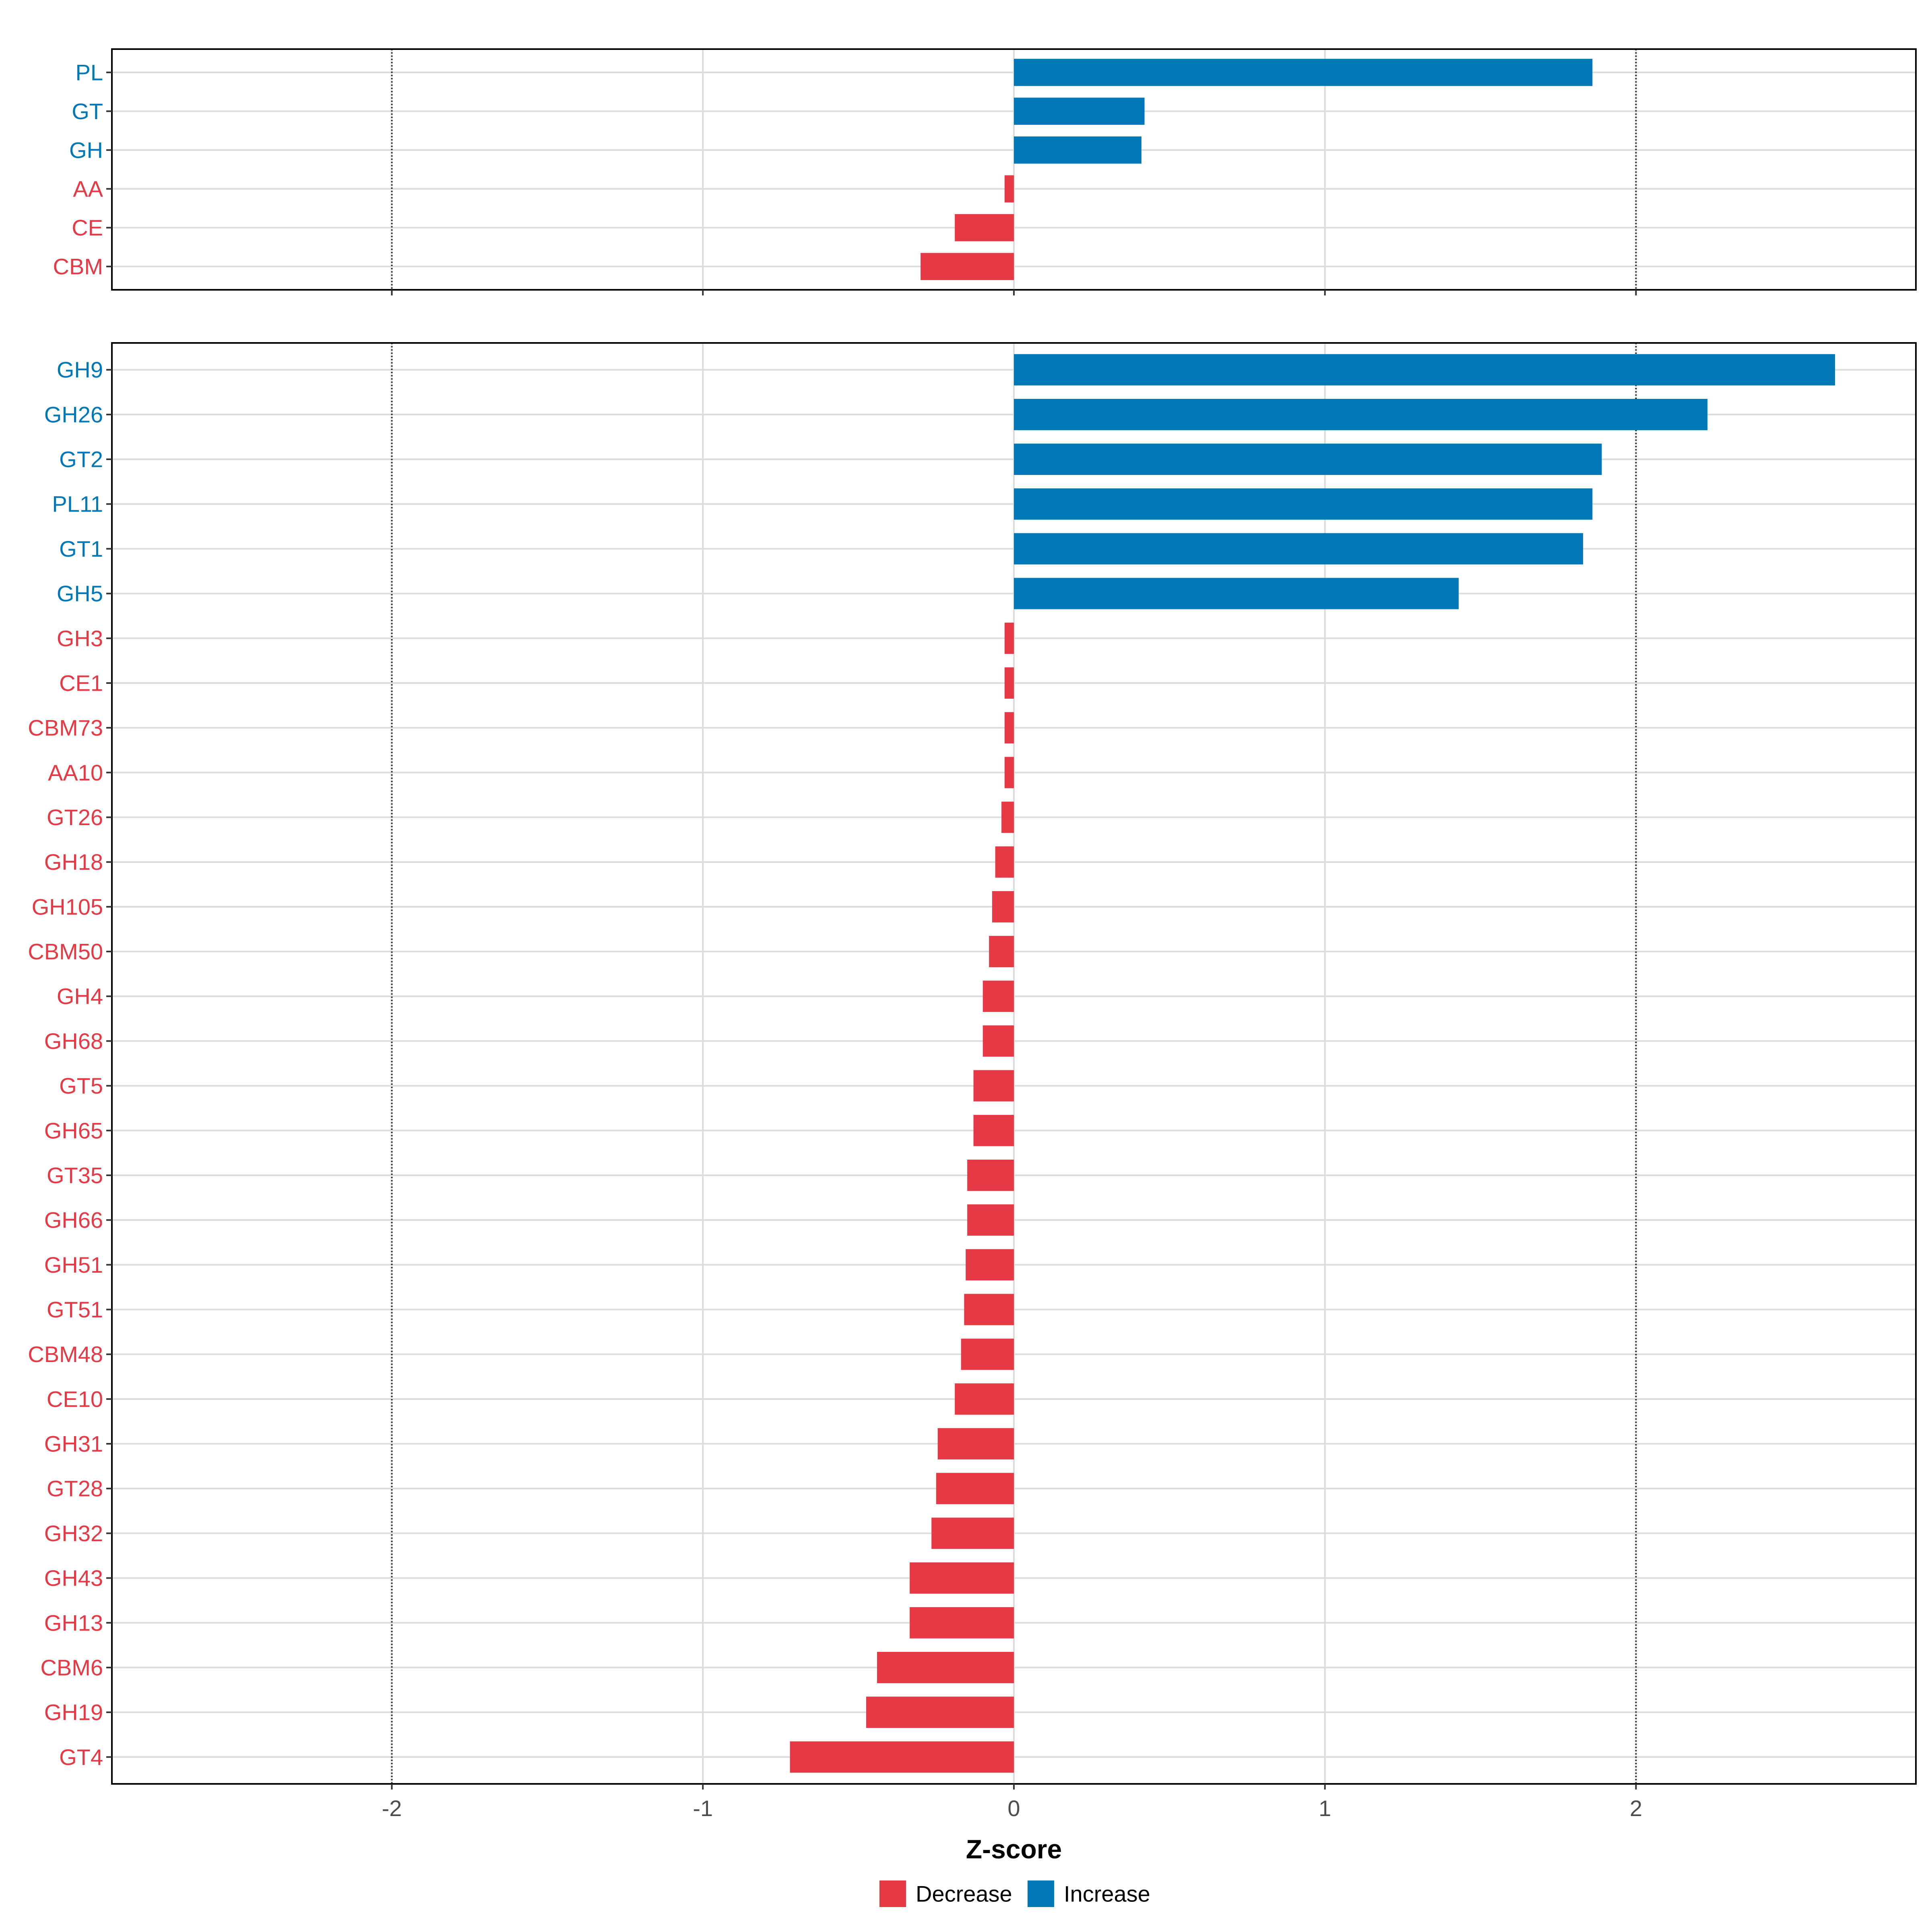 The image size is (1932, 1932). What do you see at coordinates (1041, 1893) in the screenshot?
I see `legend-key-increase` at bounding box center [1041, 1893].